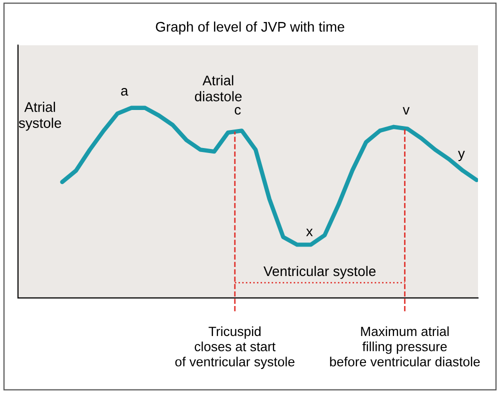 This screenshot has width=500, height=393. I want to click on chart-title: Graph of level of JVP with time, so click(250, 28).